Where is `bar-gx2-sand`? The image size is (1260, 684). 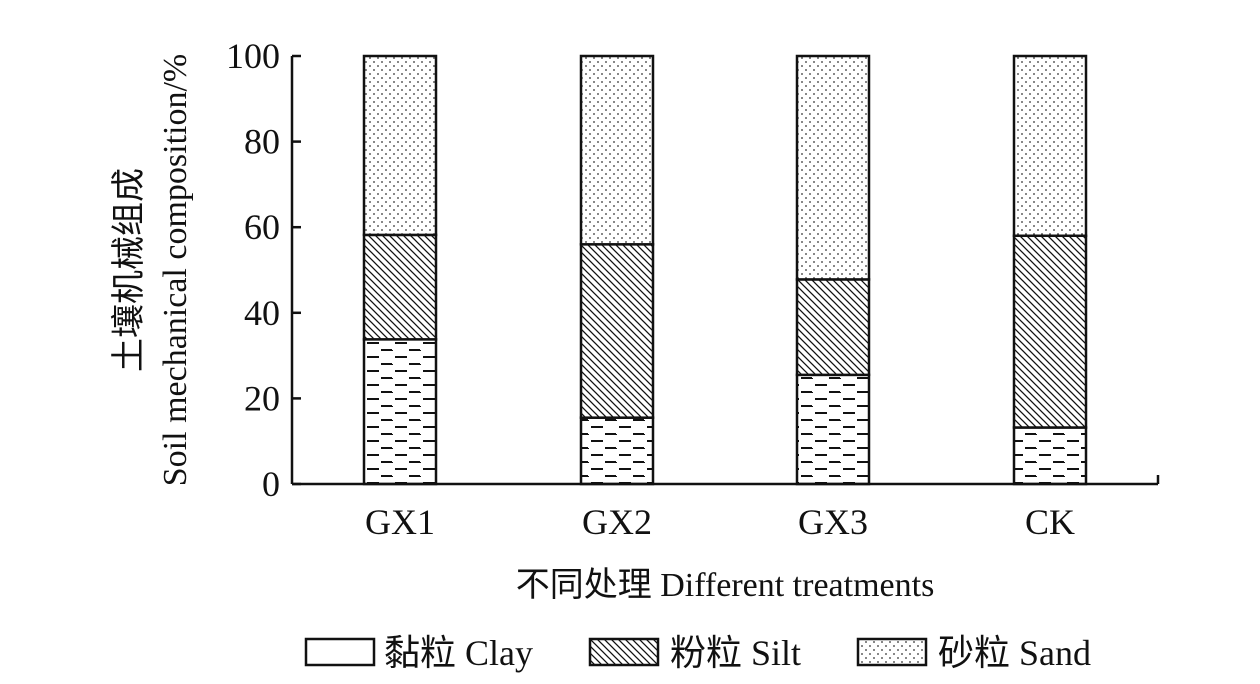 bar-gx2-sand is located at coordinates (617, 150).